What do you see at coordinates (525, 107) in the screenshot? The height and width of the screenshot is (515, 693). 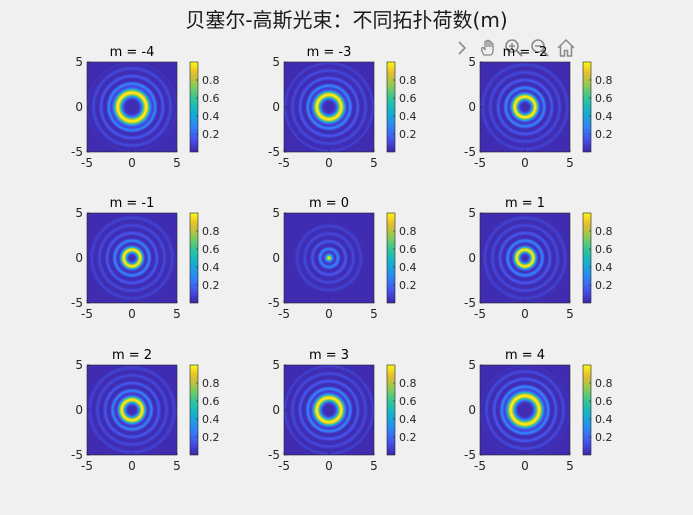 I see `heatmap-intensity--2` at bounding box center [525, 107].